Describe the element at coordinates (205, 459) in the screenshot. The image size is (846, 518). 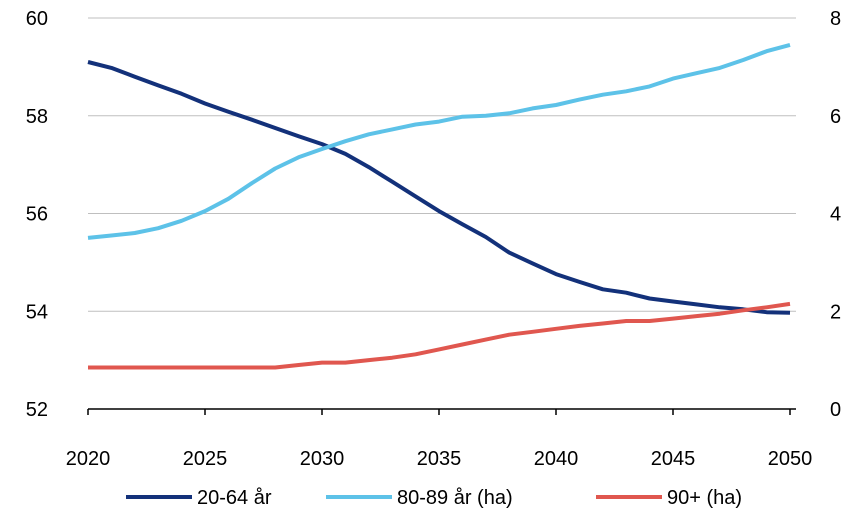
I see `x-tick-label: 2025` at that location.